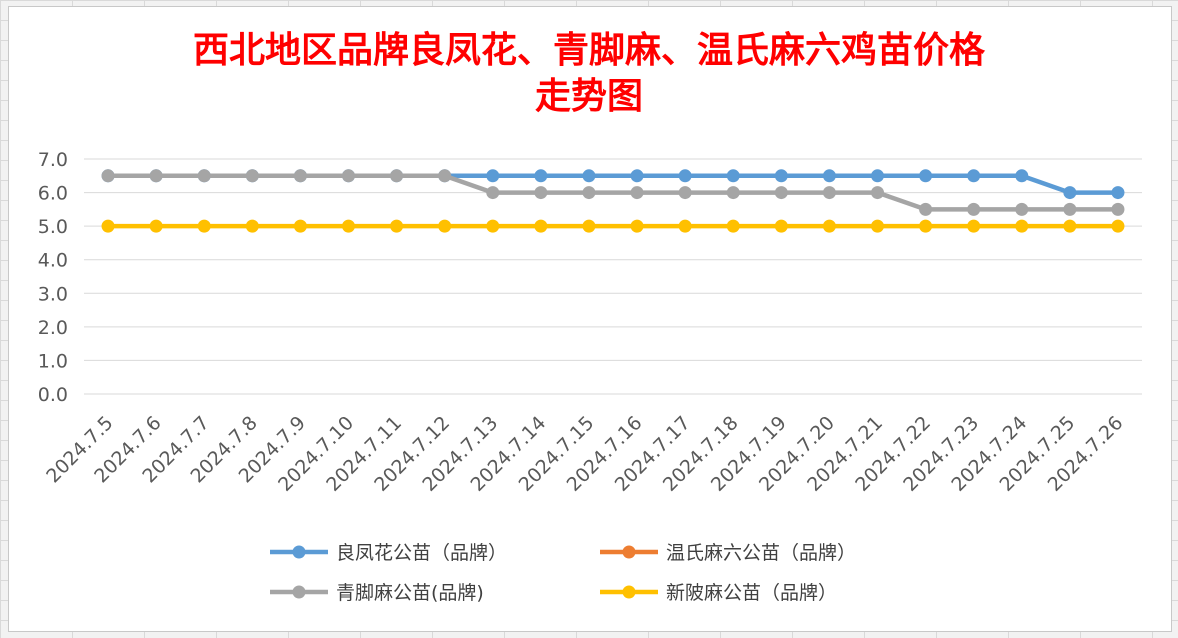 The height and width of the screenshot is (638, 1178). I want to click on legend: 良凤花公苗（品牌） 温氏麻六公苗（品牌） 青脚麻公苗(品牌) 新陂麻公苗（品牌）, so click(563, 573).